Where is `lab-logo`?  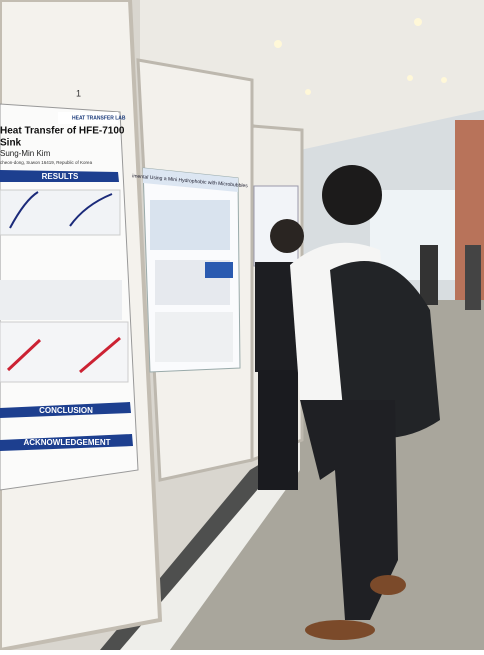 lab-logo is located at coordinates (88, 118).